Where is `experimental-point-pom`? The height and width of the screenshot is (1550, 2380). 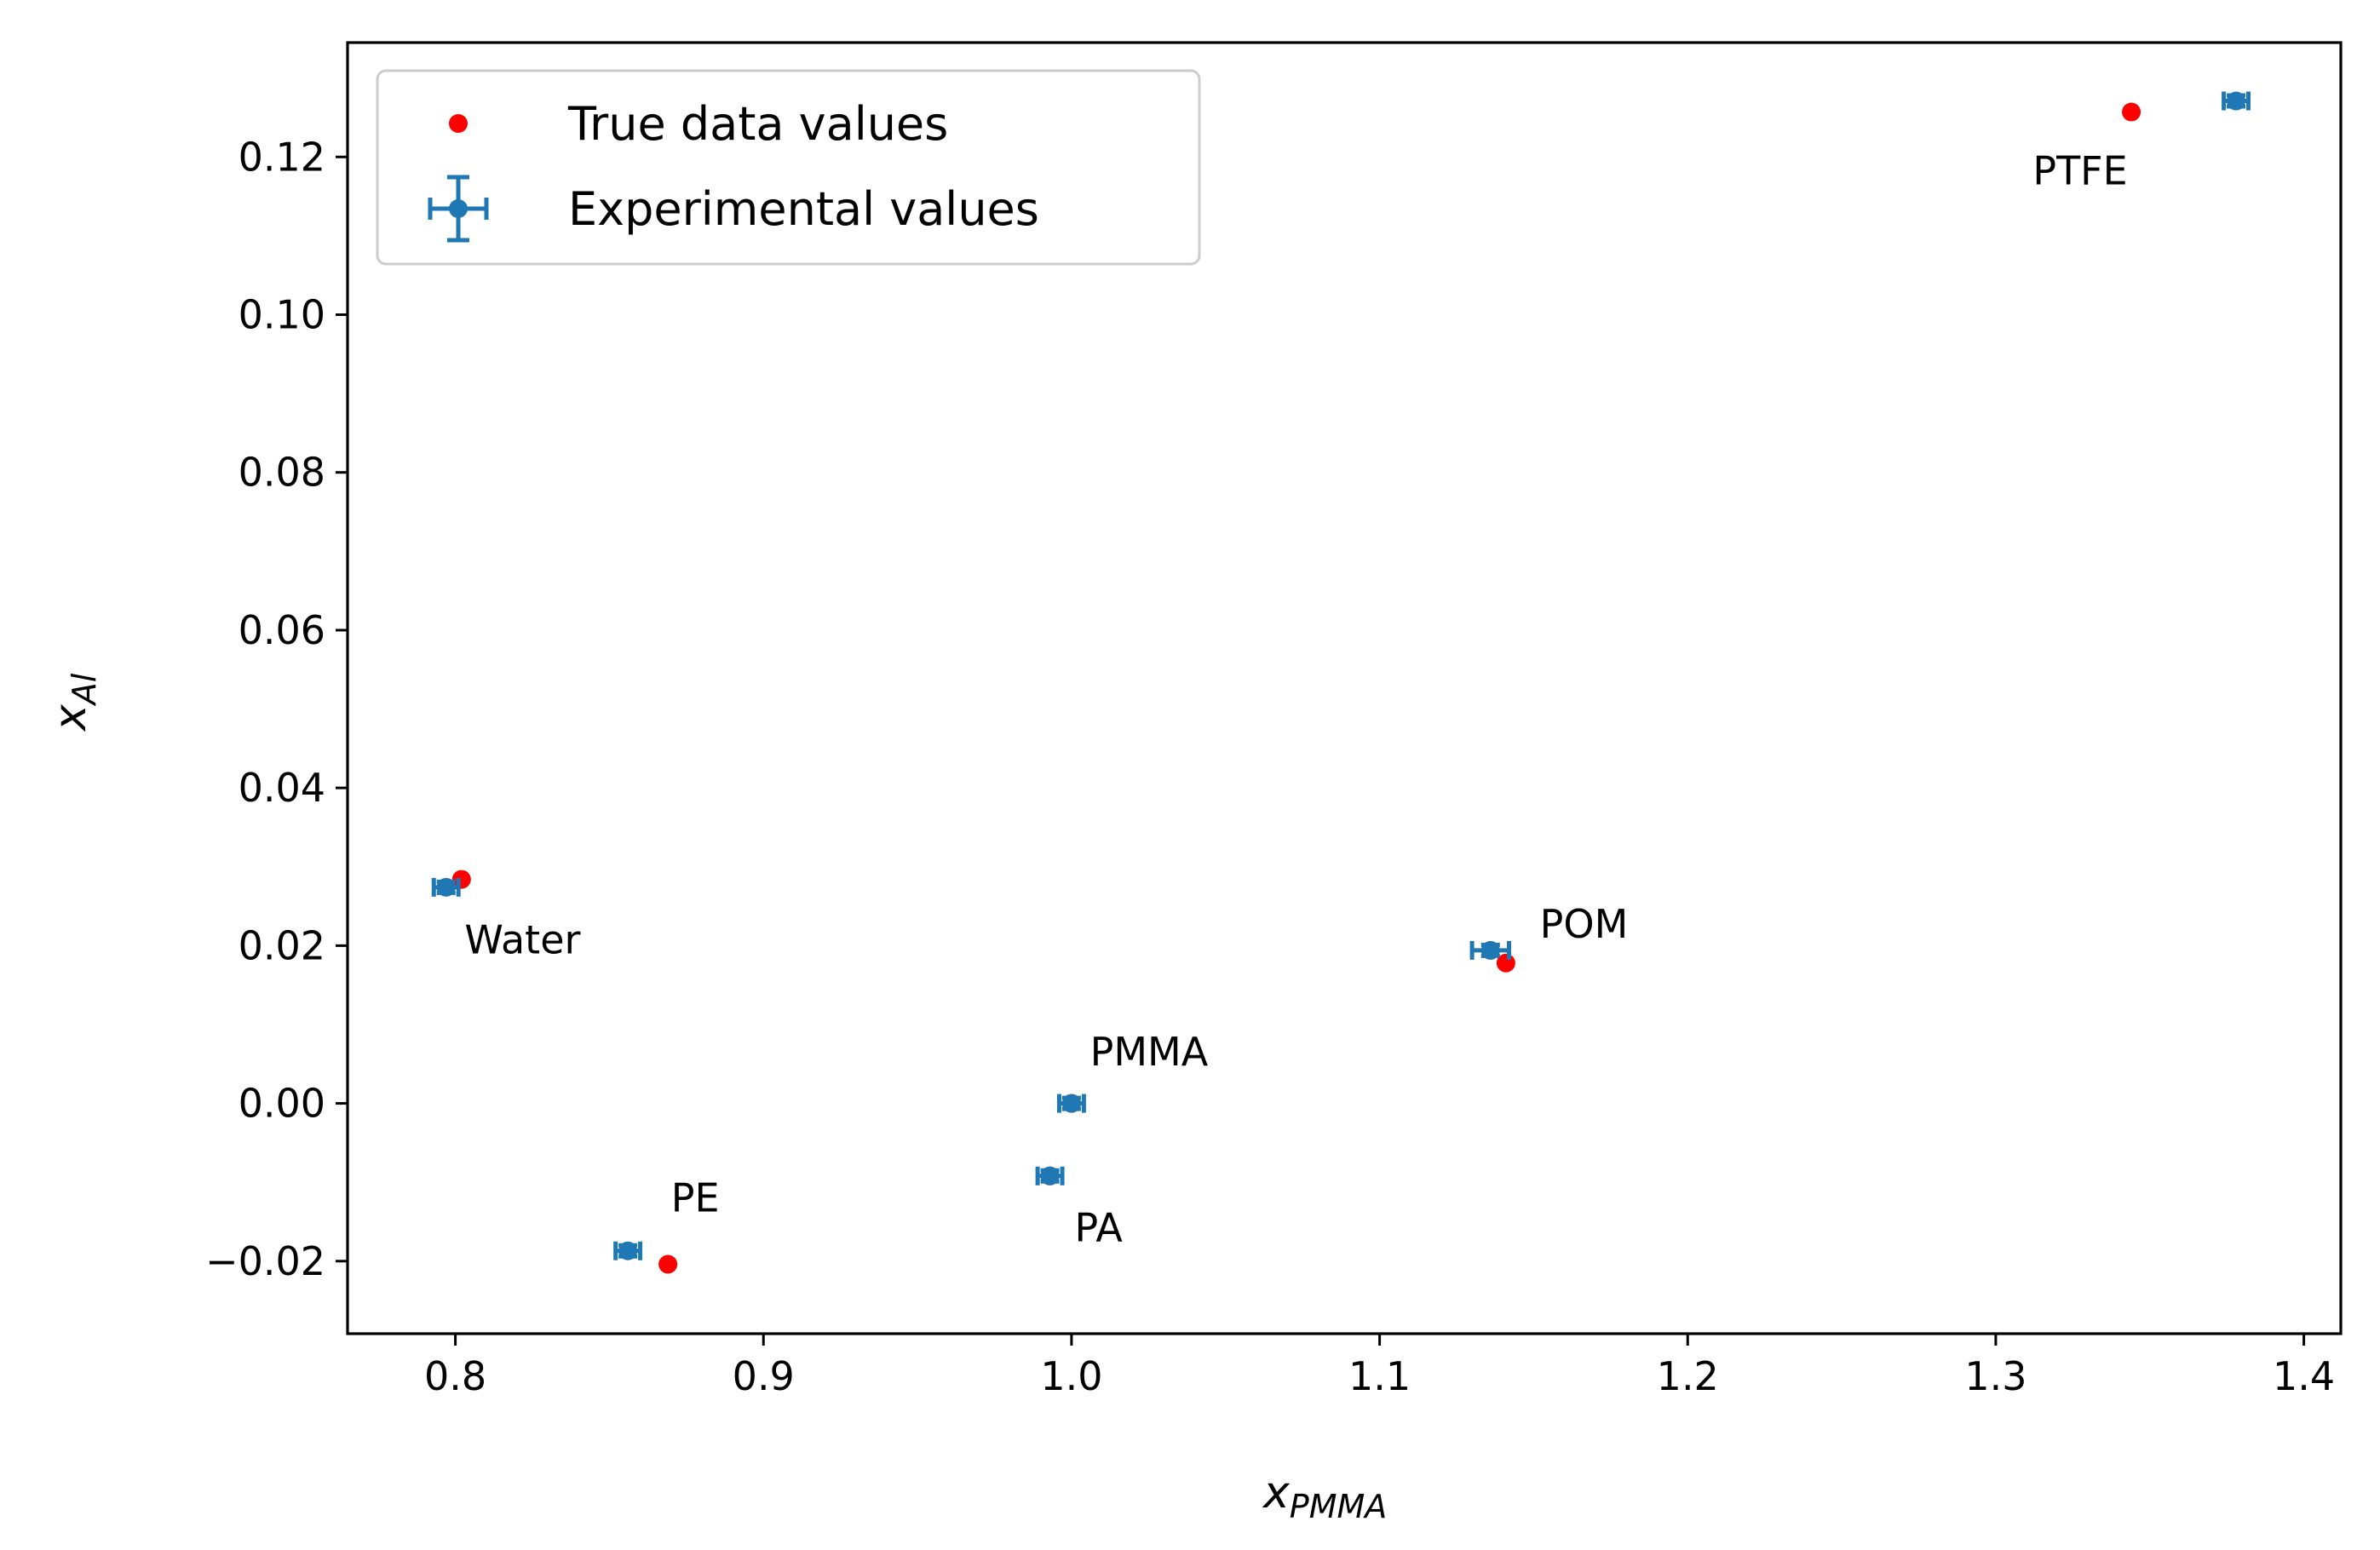 experimental-point-pom is located at coordinates (1490, 950).